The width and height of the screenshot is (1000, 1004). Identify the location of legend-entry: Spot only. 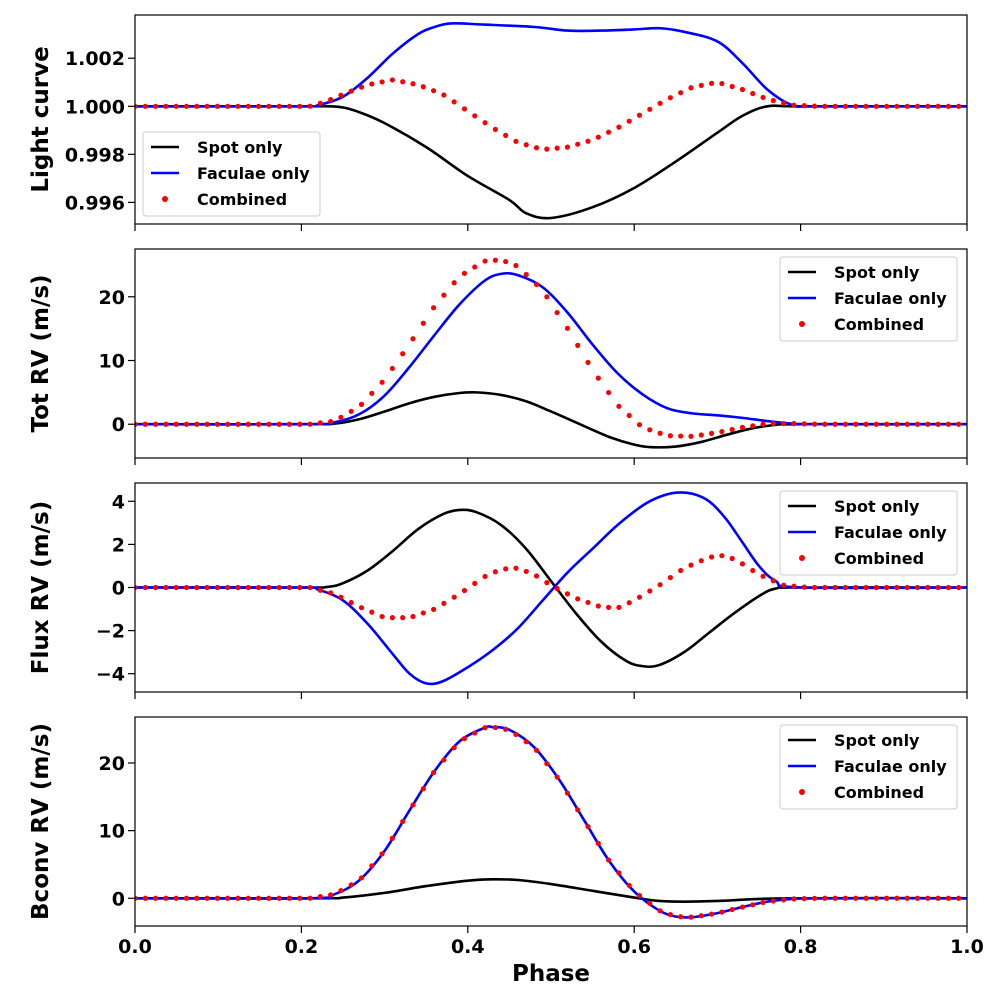
(854, 506).